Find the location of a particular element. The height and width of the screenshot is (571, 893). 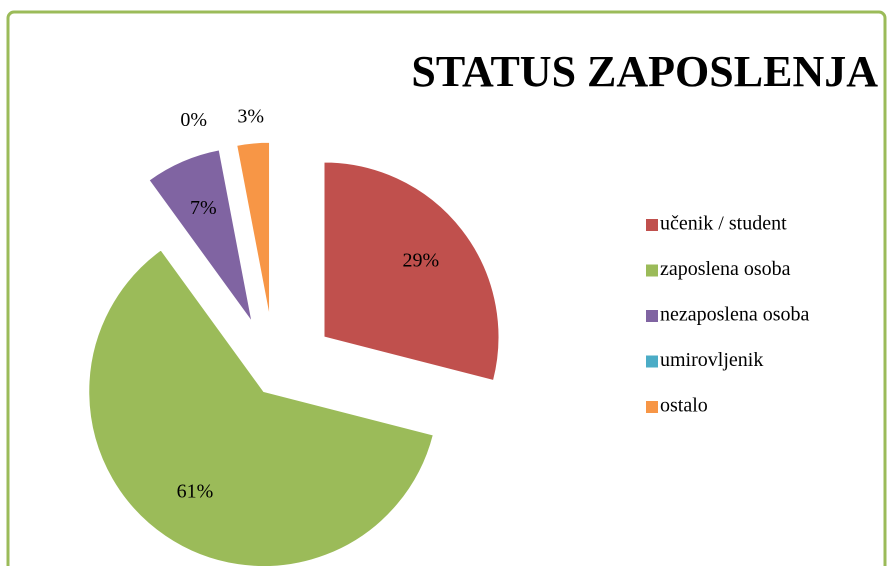

legend-label: umirovljenik is located at coordinates (711, 360).